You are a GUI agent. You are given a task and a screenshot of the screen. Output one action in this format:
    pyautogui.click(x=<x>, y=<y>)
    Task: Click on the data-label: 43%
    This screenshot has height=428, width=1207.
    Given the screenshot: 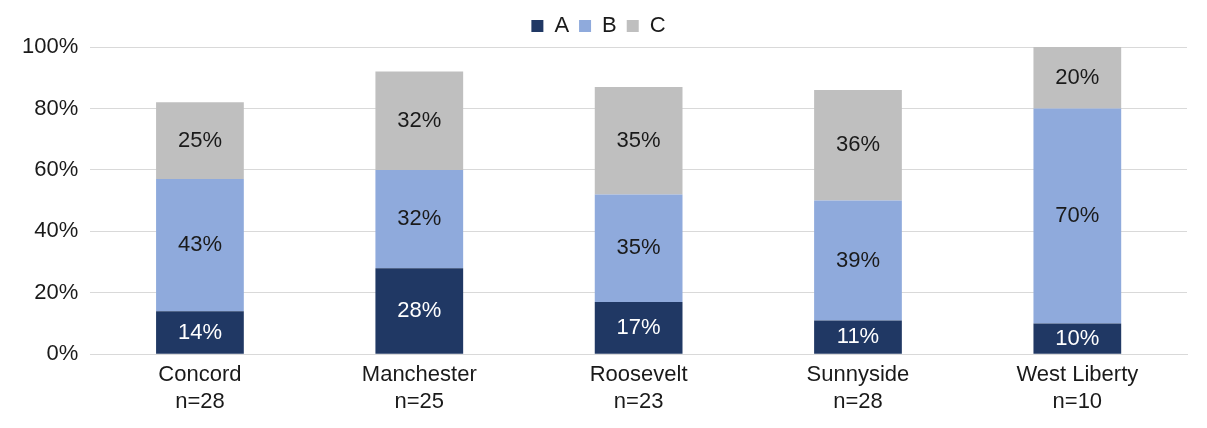 What is the action you would take?
    pyautogui.click(x=199, y=244)
    